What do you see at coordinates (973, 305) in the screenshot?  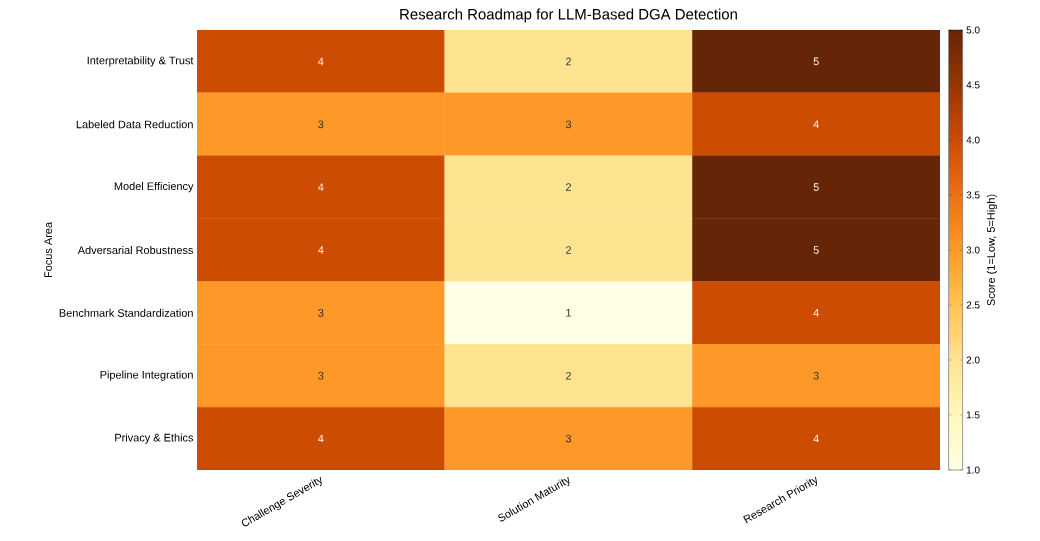 I see `color-bar-label: 2.5` at bounding box center [973, 305].